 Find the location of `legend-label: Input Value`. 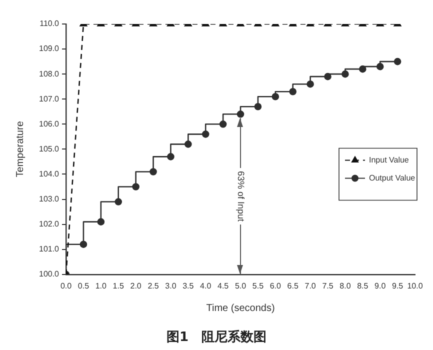

legend-label: Input Value is located at coordinates (389, 159).